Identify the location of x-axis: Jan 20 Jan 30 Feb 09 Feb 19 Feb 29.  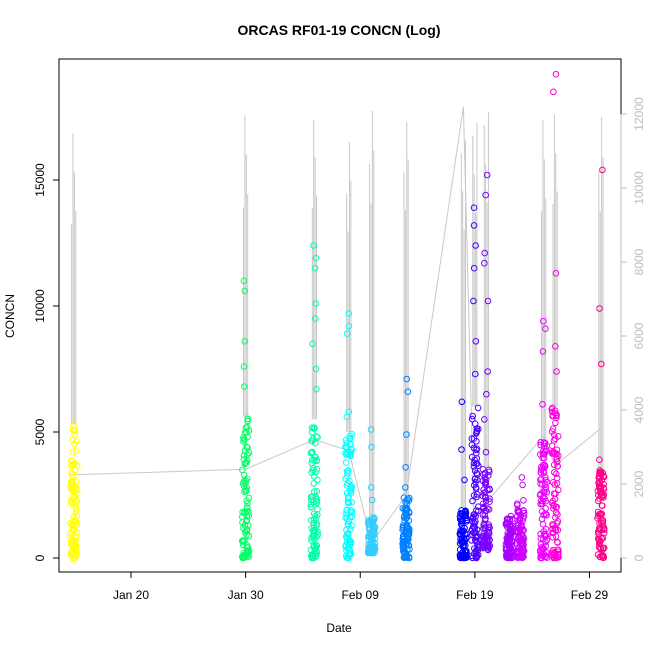
(360, 587).